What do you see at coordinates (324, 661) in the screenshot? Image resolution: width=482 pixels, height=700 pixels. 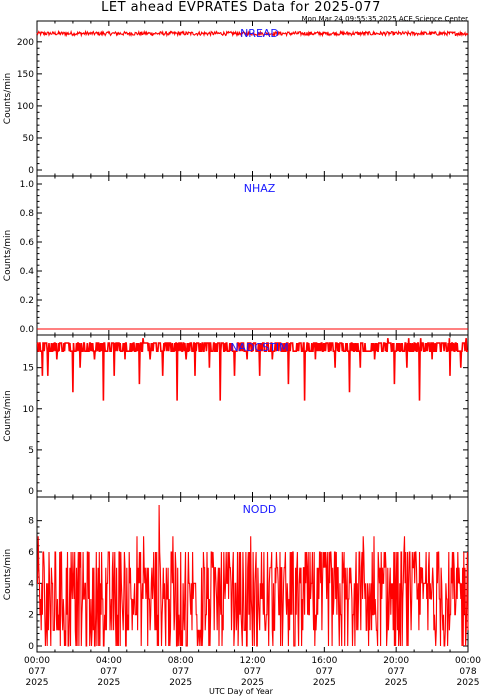 I see `x-tick-label-time: 16:00` at bounding box center [324, 661].